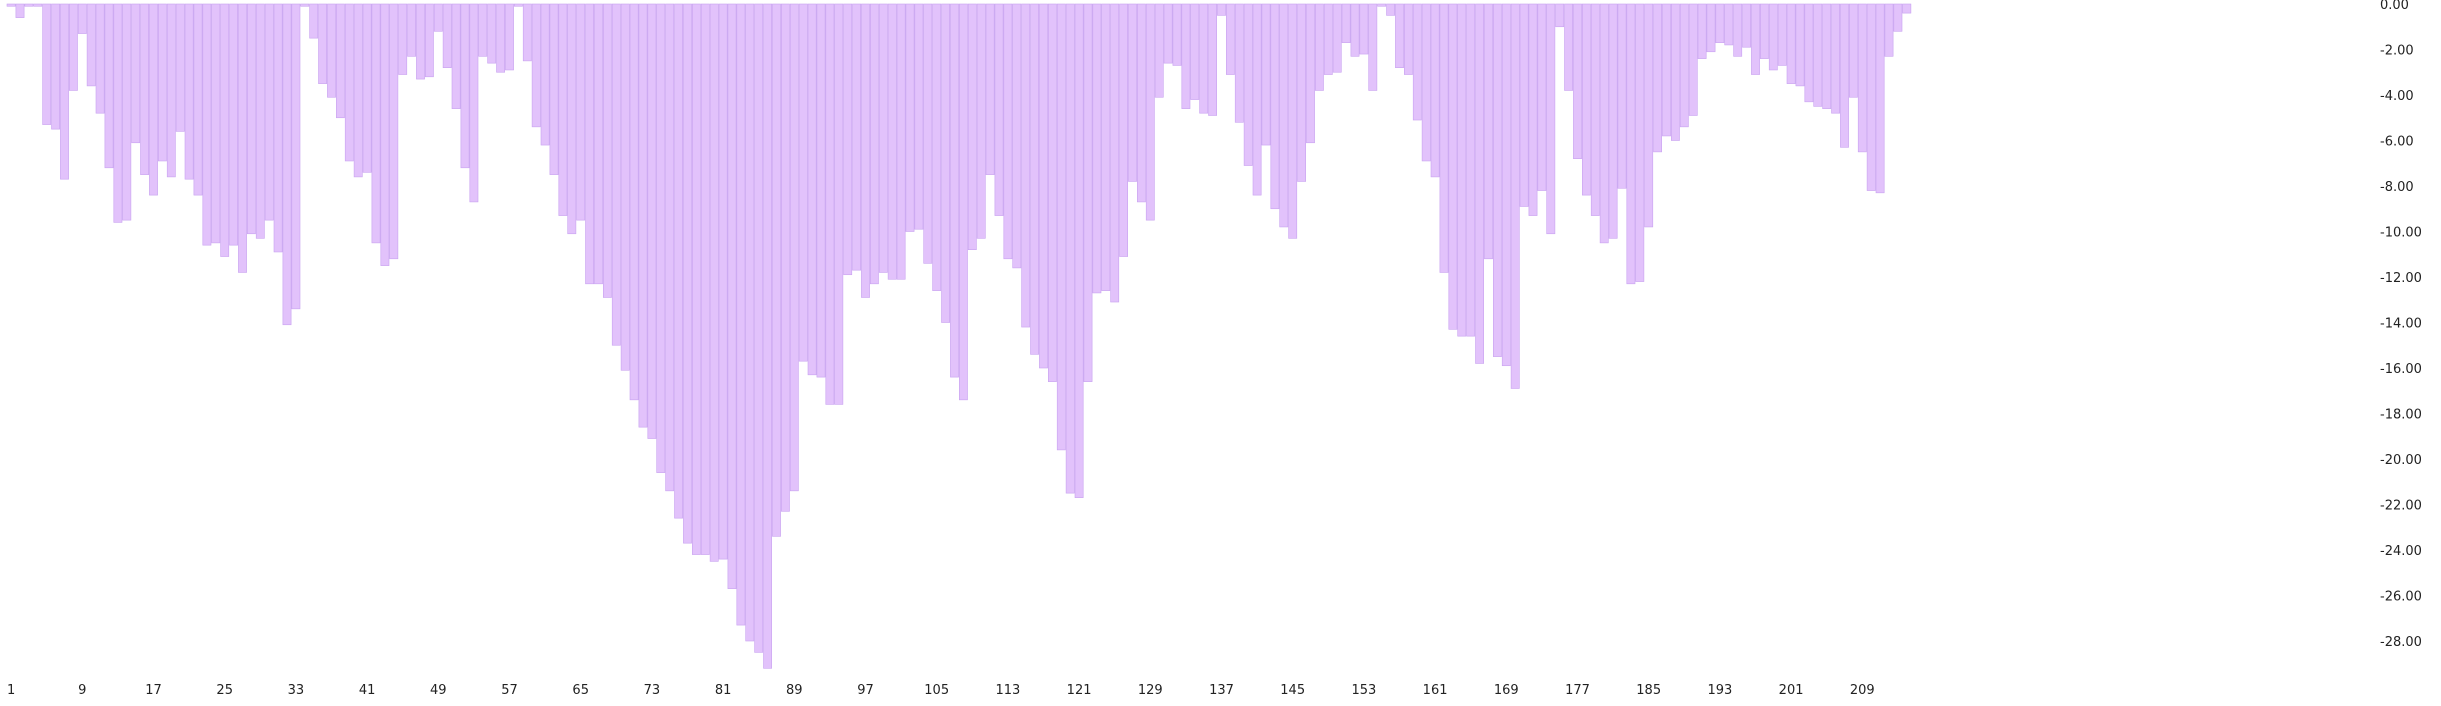  Describe the element at coordinates (2401, 642) in the screenshot. I see `y-tick-label: -28.00` at that location.